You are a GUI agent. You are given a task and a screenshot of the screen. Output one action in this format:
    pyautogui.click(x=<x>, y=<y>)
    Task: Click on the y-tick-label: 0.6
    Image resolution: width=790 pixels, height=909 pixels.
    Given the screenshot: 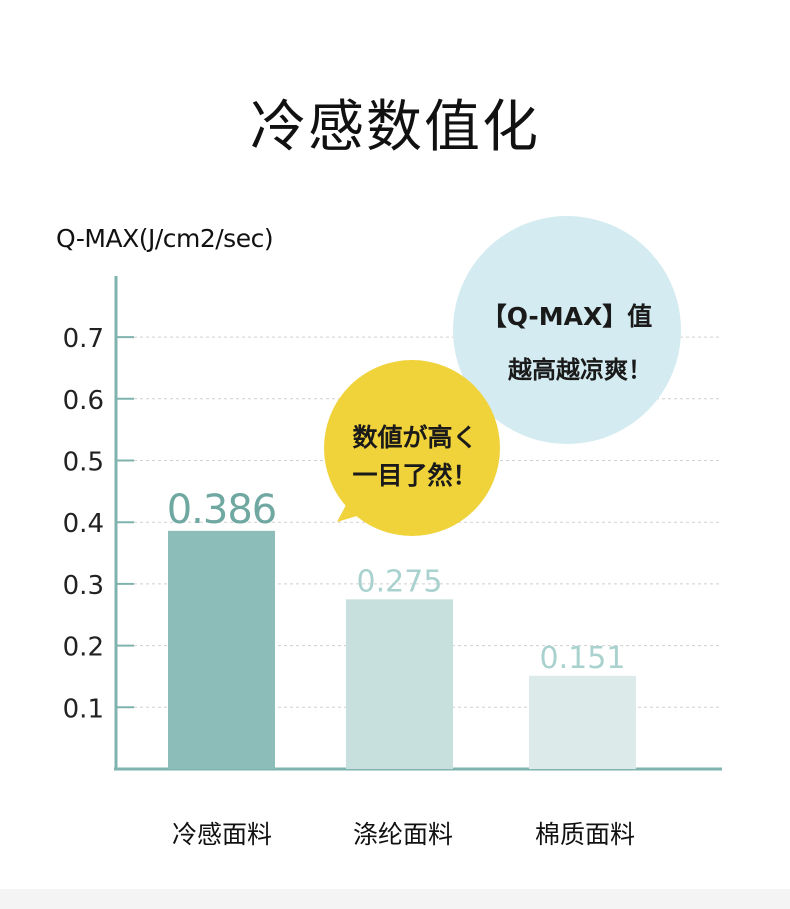 What is the action you would take?
    pyautogui.click(x=83, y=401)
    